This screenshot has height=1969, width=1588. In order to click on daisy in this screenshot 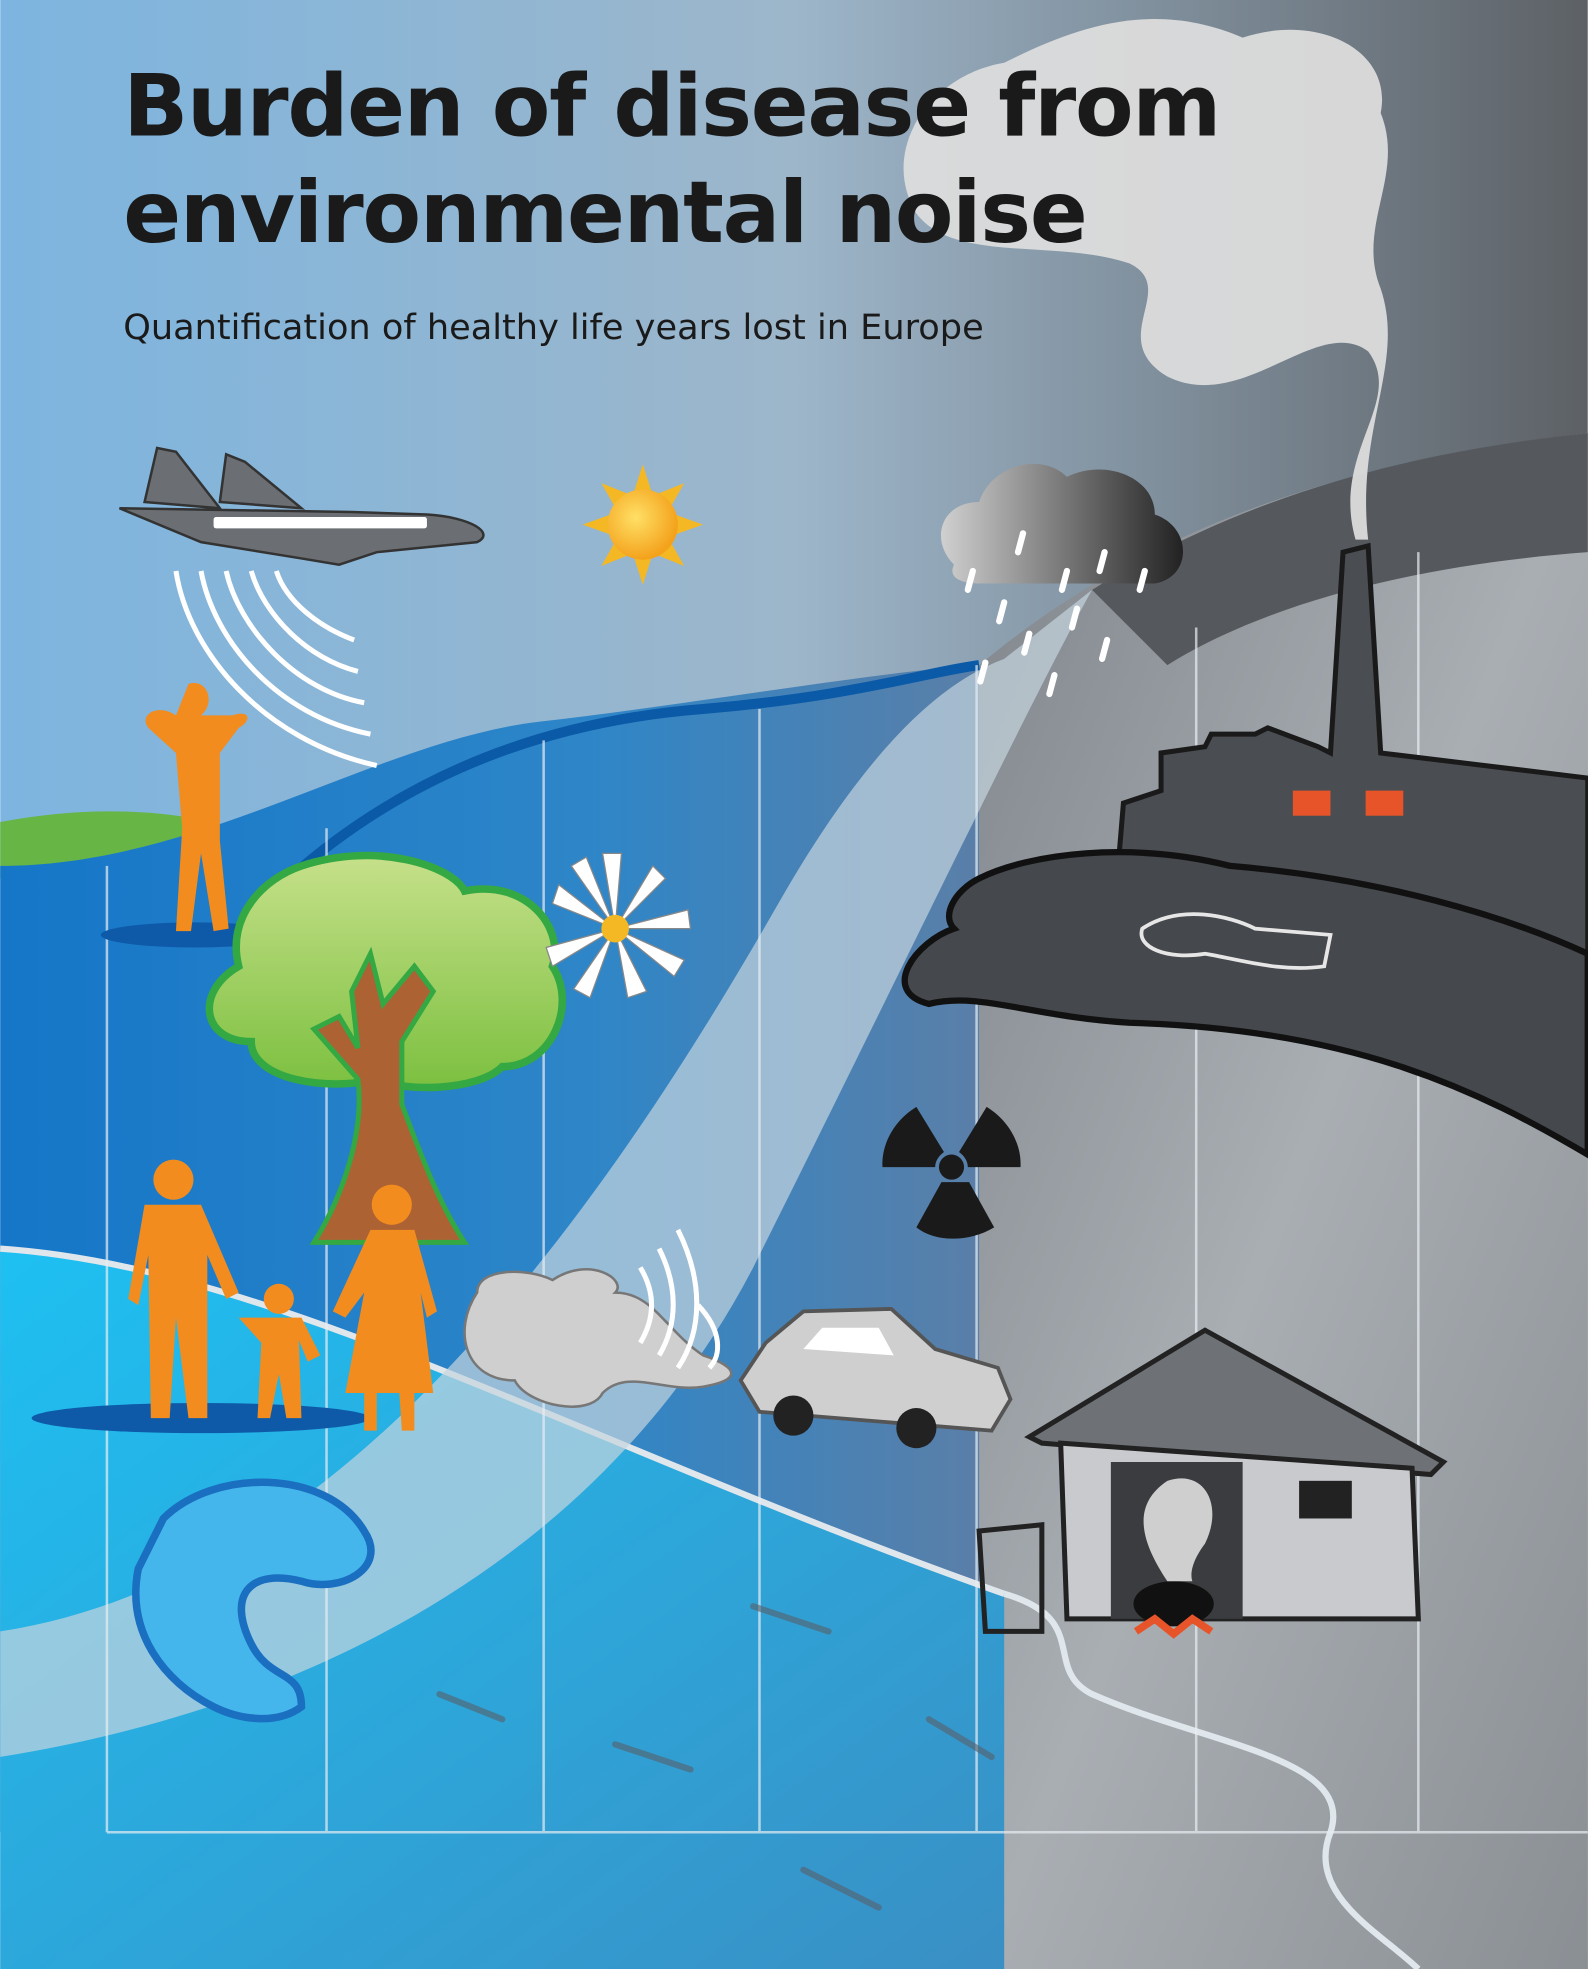, I will do `click(618, 925)`.